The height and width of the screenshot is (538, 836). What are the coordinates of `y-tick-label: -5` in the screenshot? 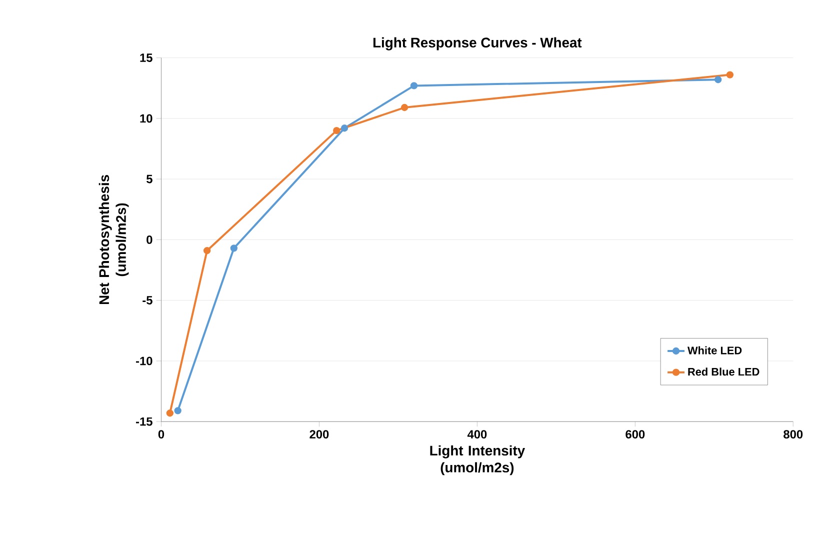 It's located at (147, 300).